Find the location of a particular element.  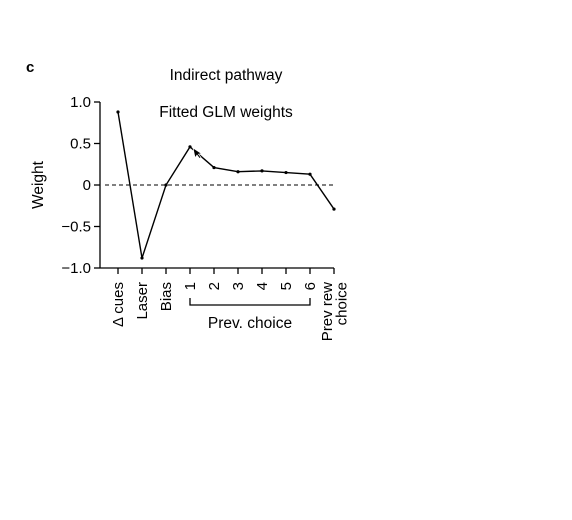

x-tick-label: Prev rew is located at coordinates (327, 311).